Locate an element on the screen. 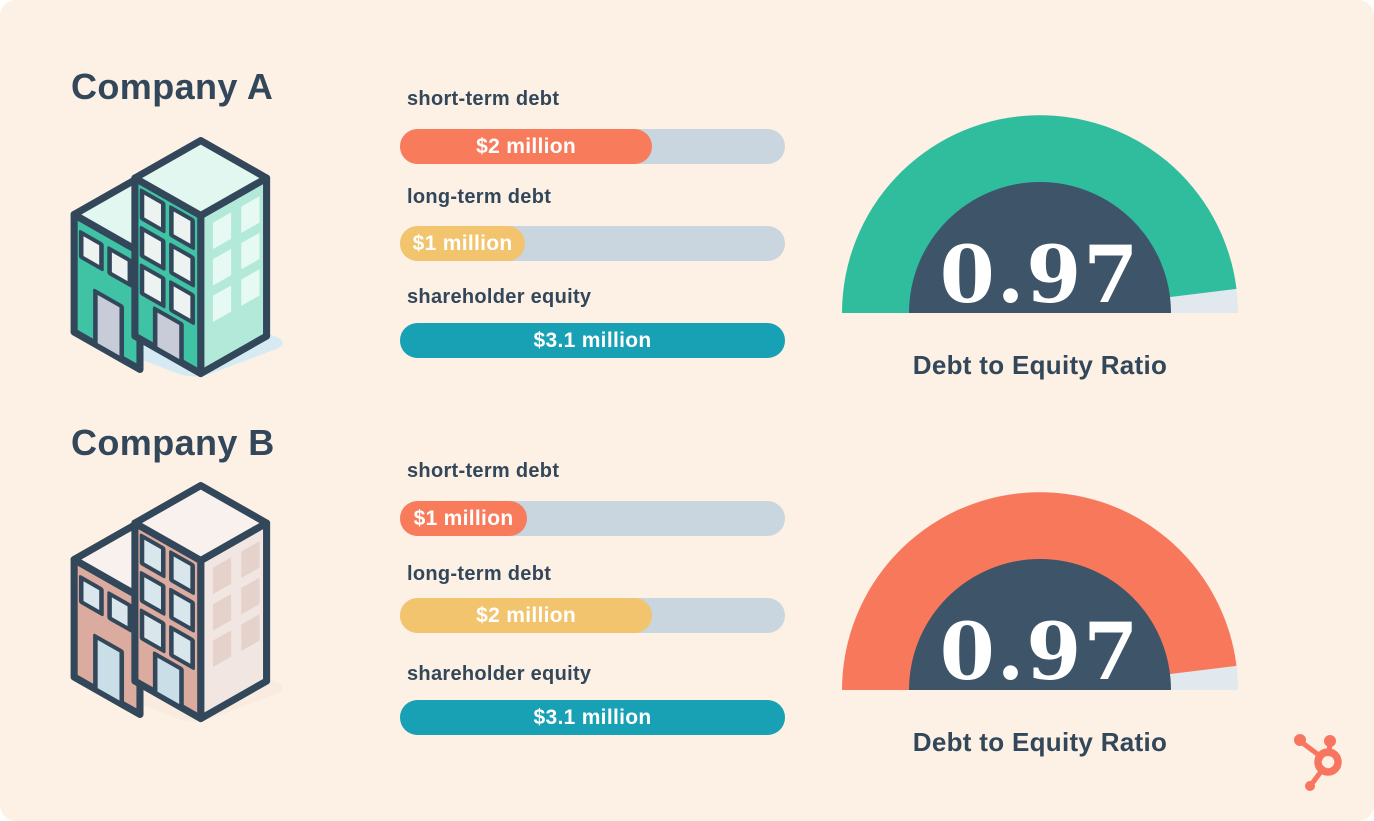 The height and width of the screenshot is (821, 1374). bar-fill-shareholder-equity-a: $3.1 million is located at coordinates (592, 340).